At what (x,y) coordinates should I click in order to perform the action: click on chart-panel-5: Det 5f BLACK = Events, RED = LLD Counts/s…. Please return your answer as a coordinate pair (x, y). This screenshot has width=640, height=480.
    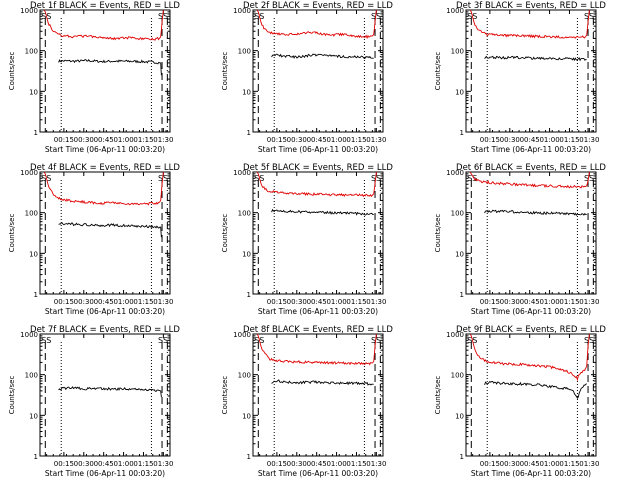
    Looking at the image, I should click on (307, 239).